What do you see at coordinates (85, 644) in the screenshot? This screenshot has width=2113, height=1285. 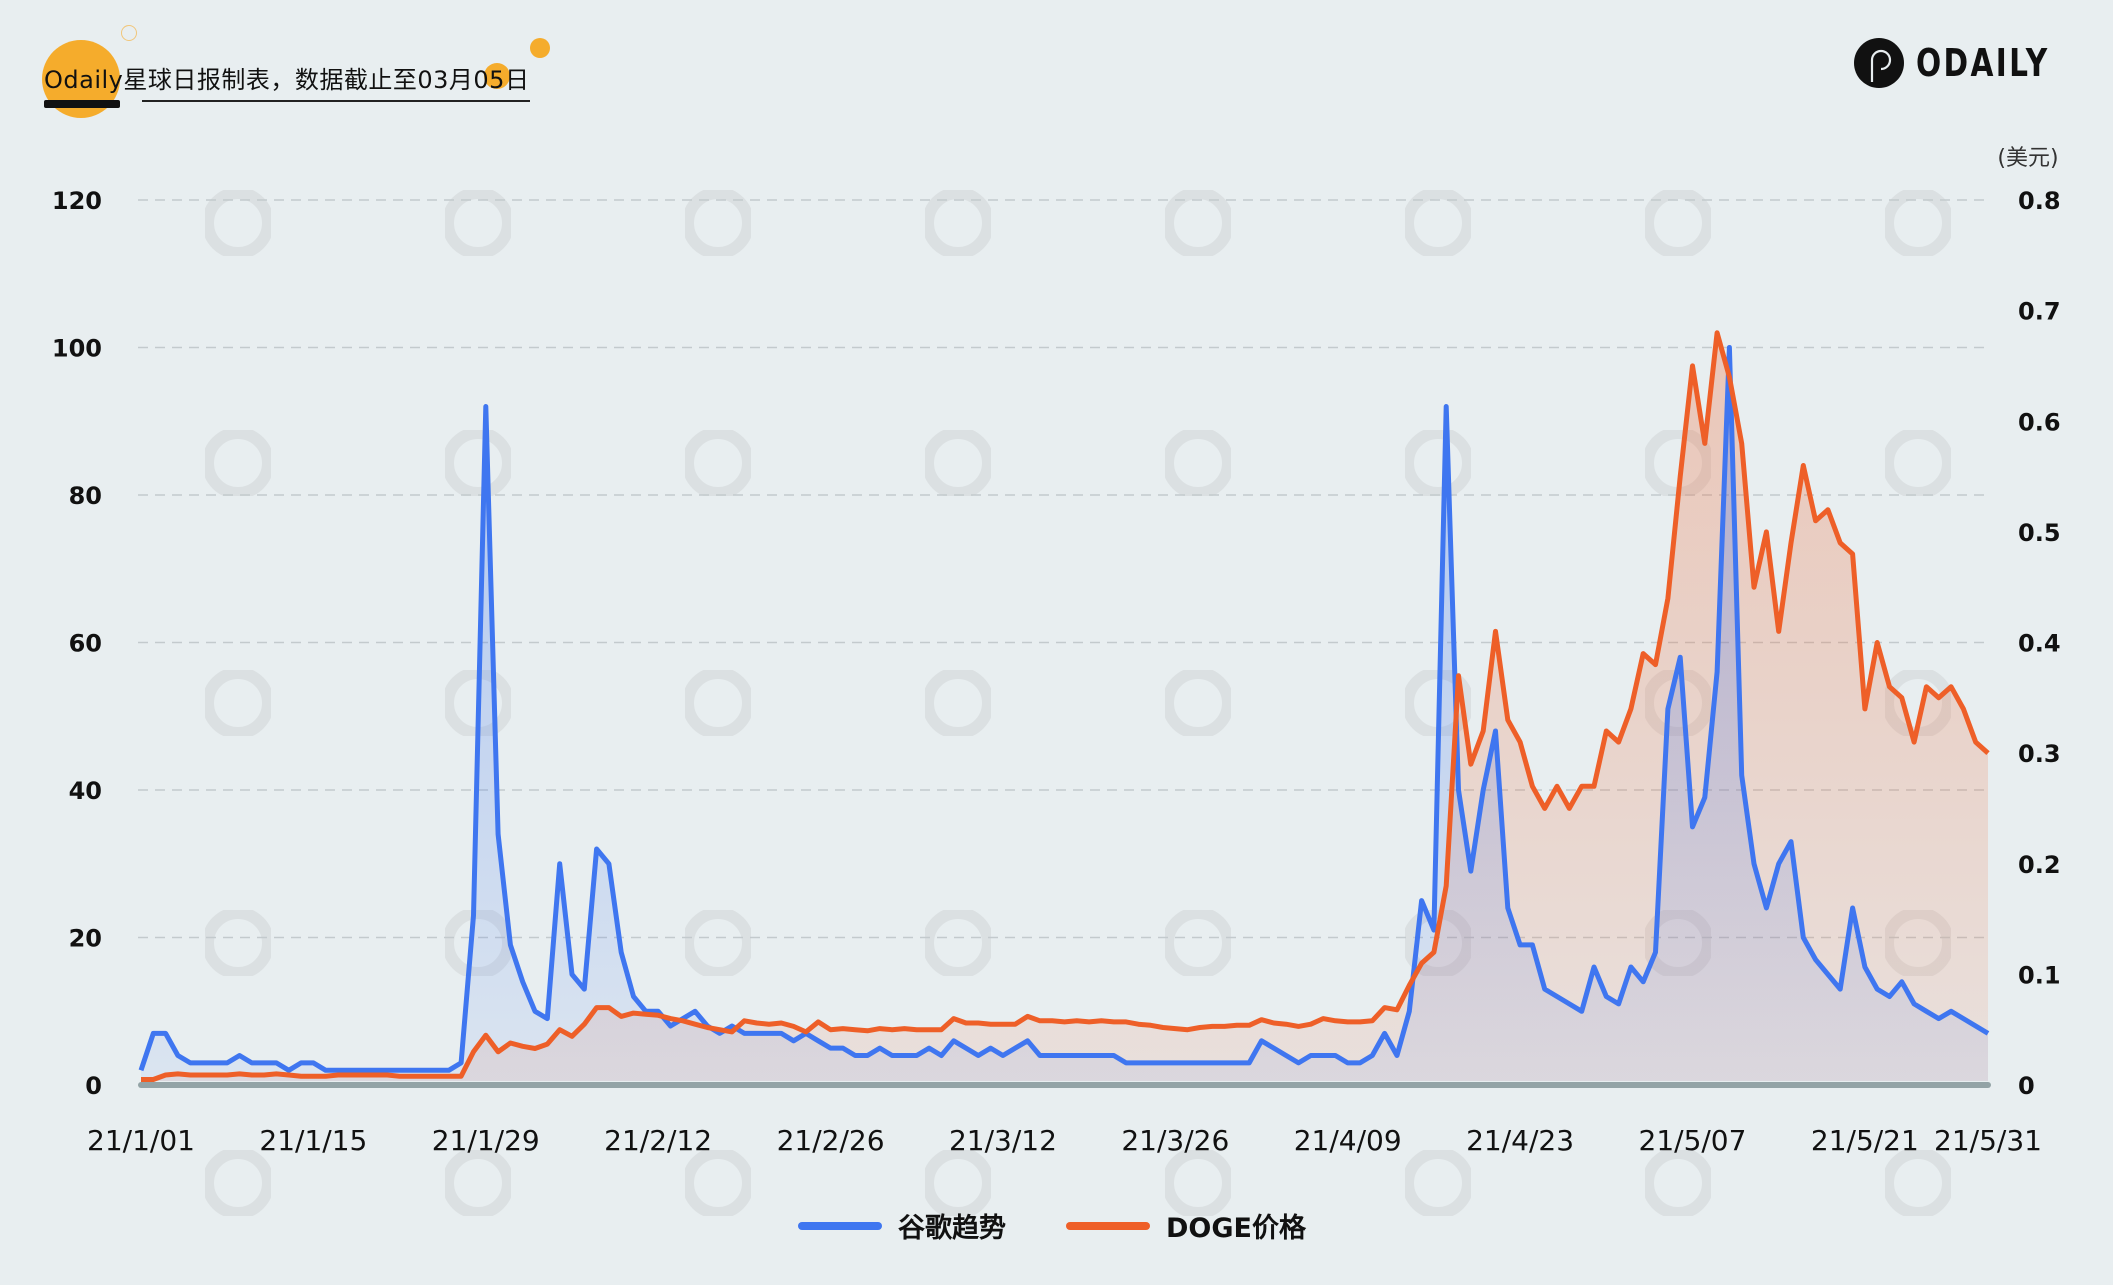 I see `left-tick-label: 60` at bounding box center [85, 644].